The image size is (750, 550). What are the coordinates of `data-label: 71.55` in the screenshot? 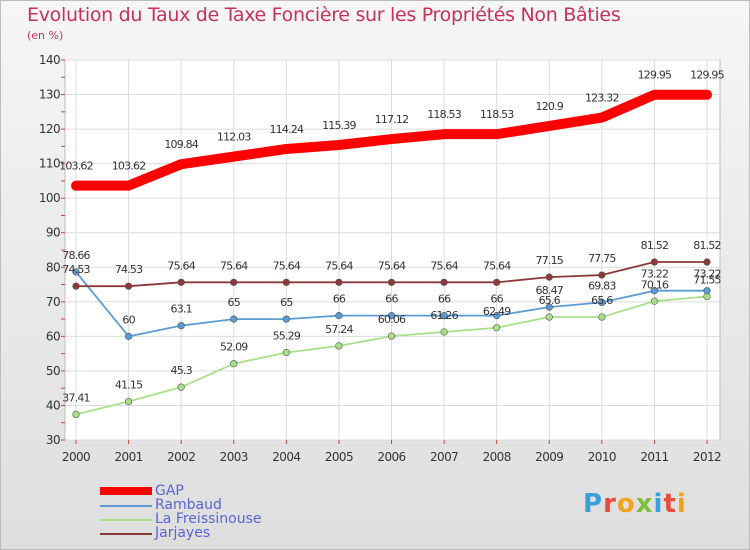 It's located at (707, 279).